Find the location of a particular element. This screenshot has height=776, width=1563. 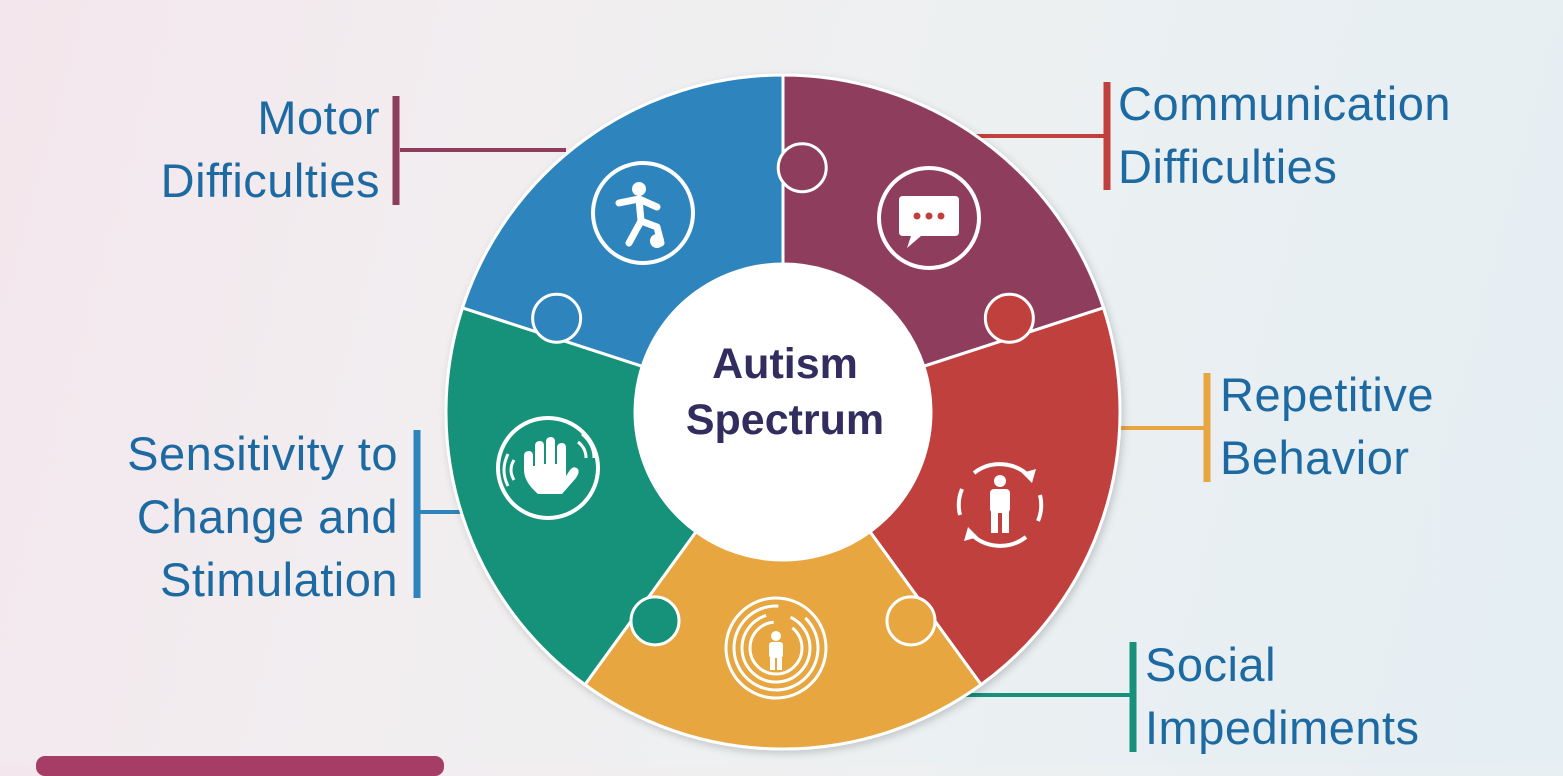

center-circle is located at coordinates (783, 412).